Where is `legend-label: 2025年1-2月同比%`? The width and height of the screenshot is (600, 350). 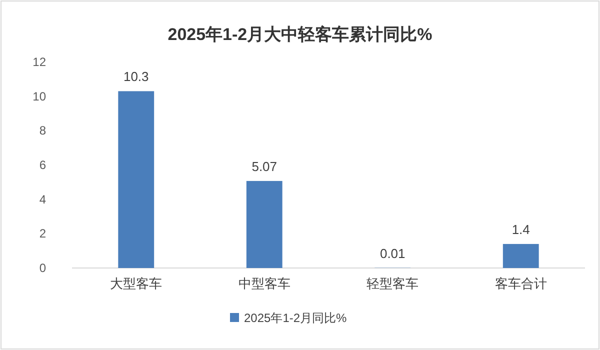
legend-label: 2025年1-2月同比% is located at coordinates (296, 318).